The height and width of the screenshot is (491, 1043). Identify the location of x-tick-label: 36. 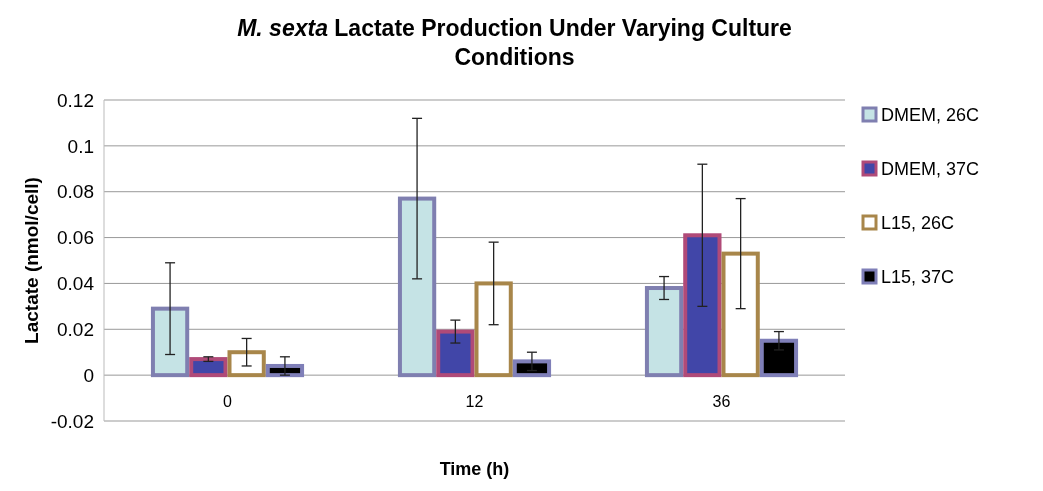
(721, 402).